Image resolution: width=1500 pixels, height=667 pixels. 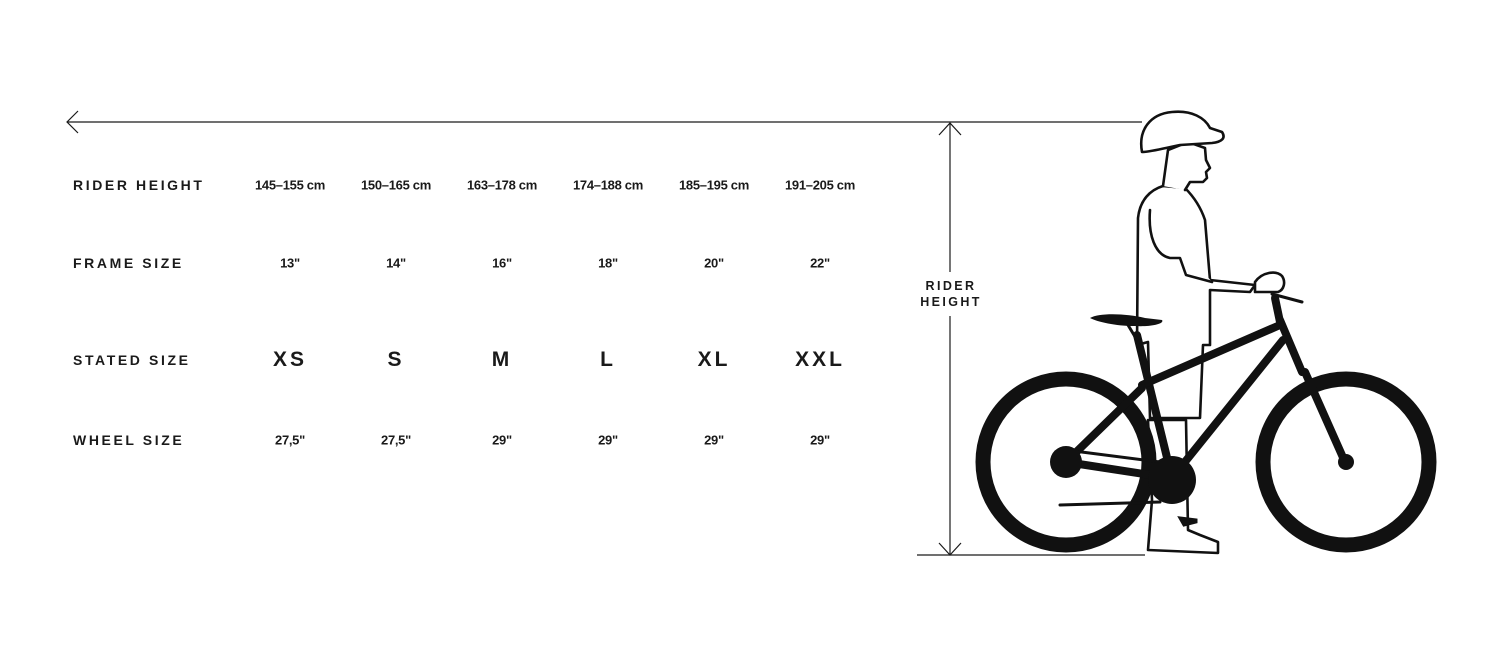 I want to click on rider-height-label-line2: HEIGHT, so click(x=951, y=302).